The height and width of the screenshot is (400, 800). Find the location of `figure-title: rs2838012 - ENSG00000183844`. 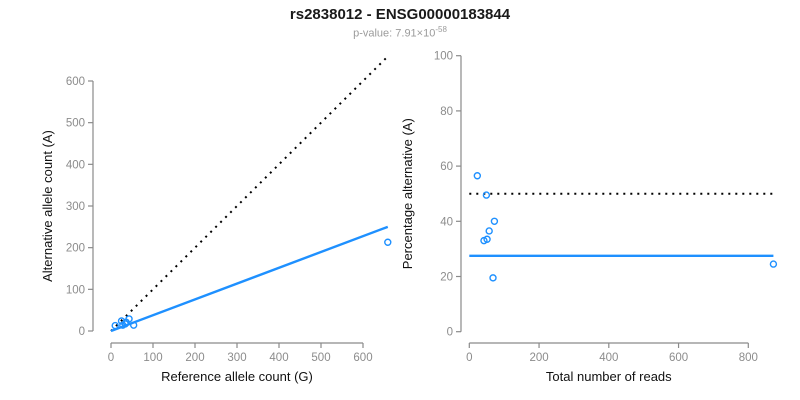

figure-title: rs2838012 - ENSG00000183844 is located at coordinates (400, 14).